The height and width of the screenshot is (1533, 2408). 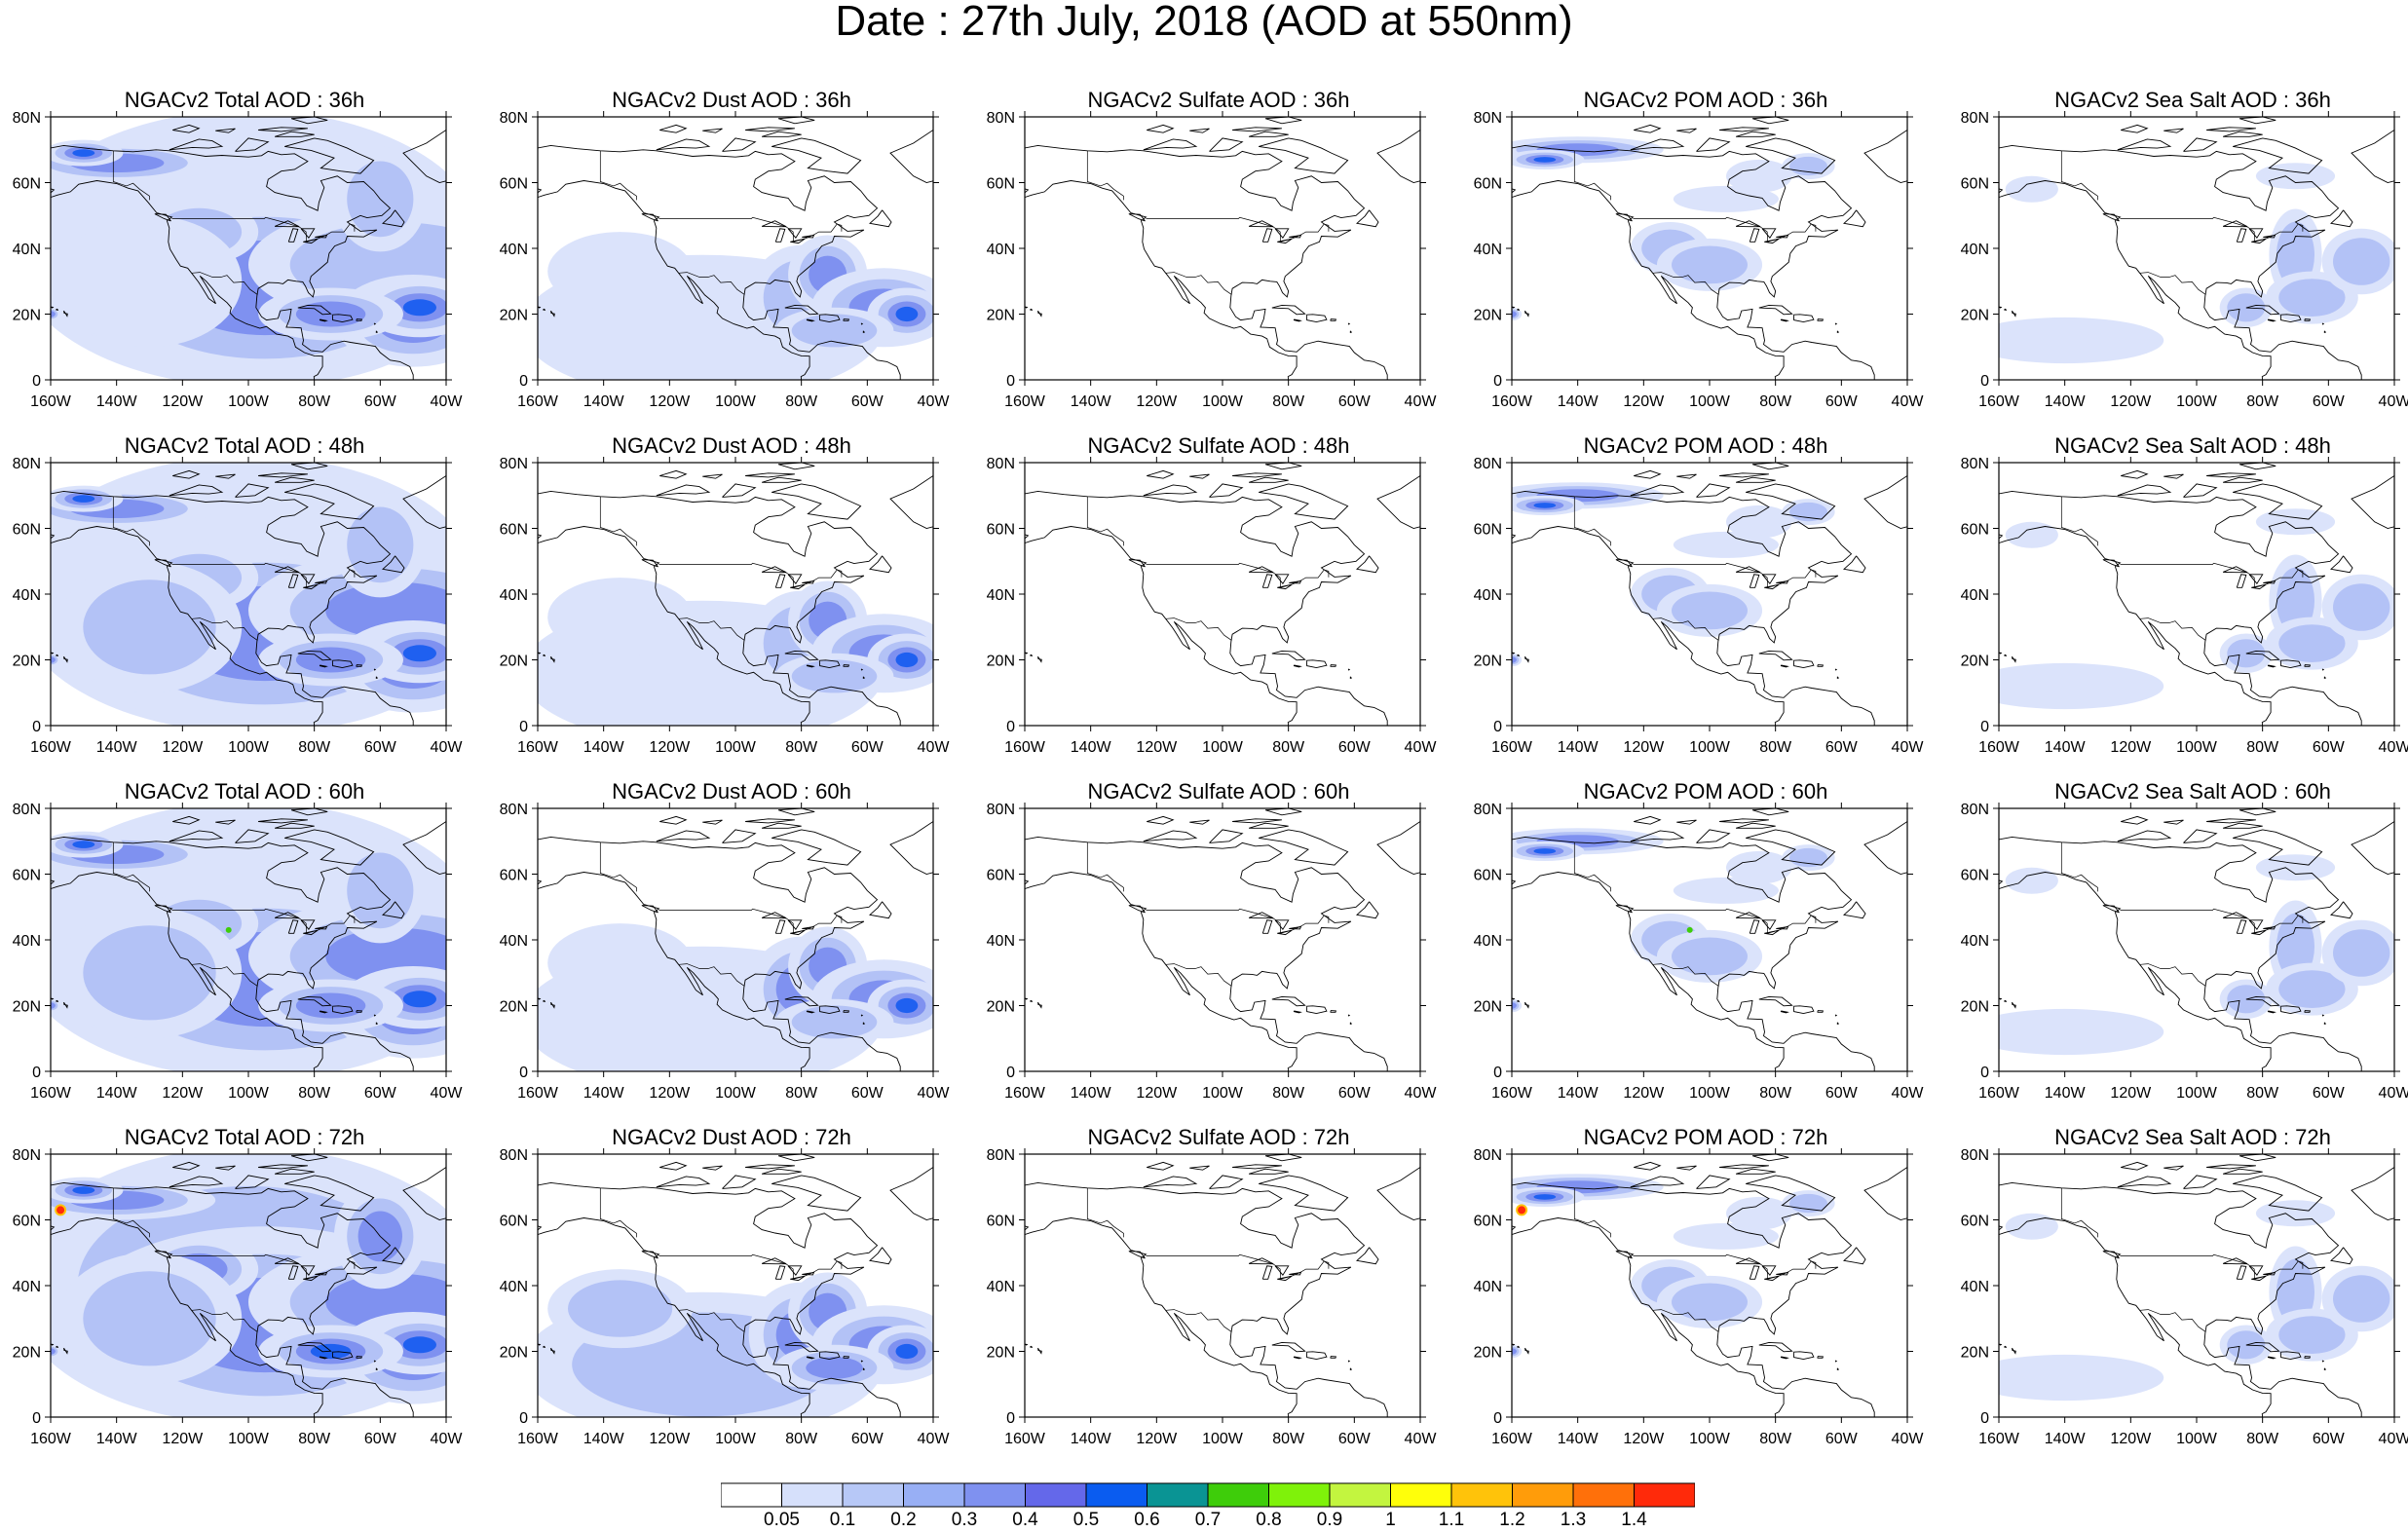 I want to click on map-frame, so click(x=1222, y=594).